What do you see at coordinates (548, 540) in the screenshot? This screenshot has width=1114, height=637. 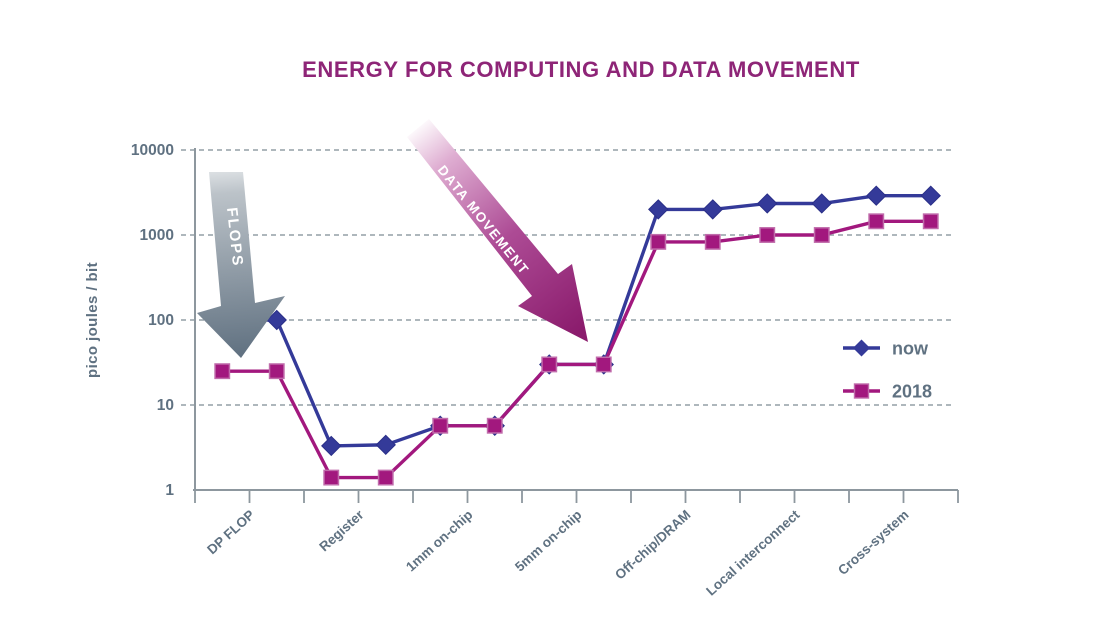 I see `xlabel-5mm-on-chip: 5mm on-chip` at bounding box center [548, 540].